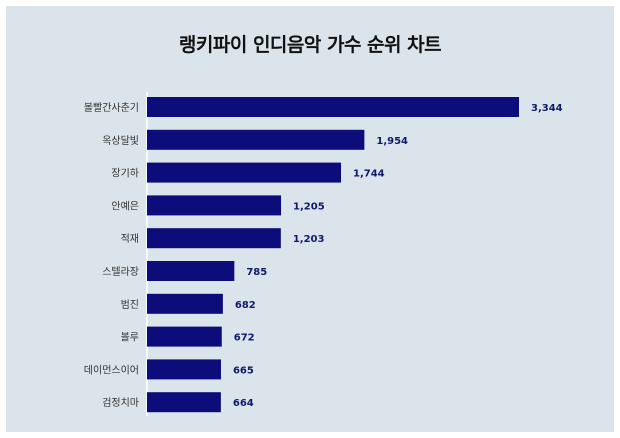 The height and width of the screenshot is (438, 620). What do you see at coordinates (125, 173) in the screenshot?
I see `category-label: 장기하` at bounding box center [125, 173].